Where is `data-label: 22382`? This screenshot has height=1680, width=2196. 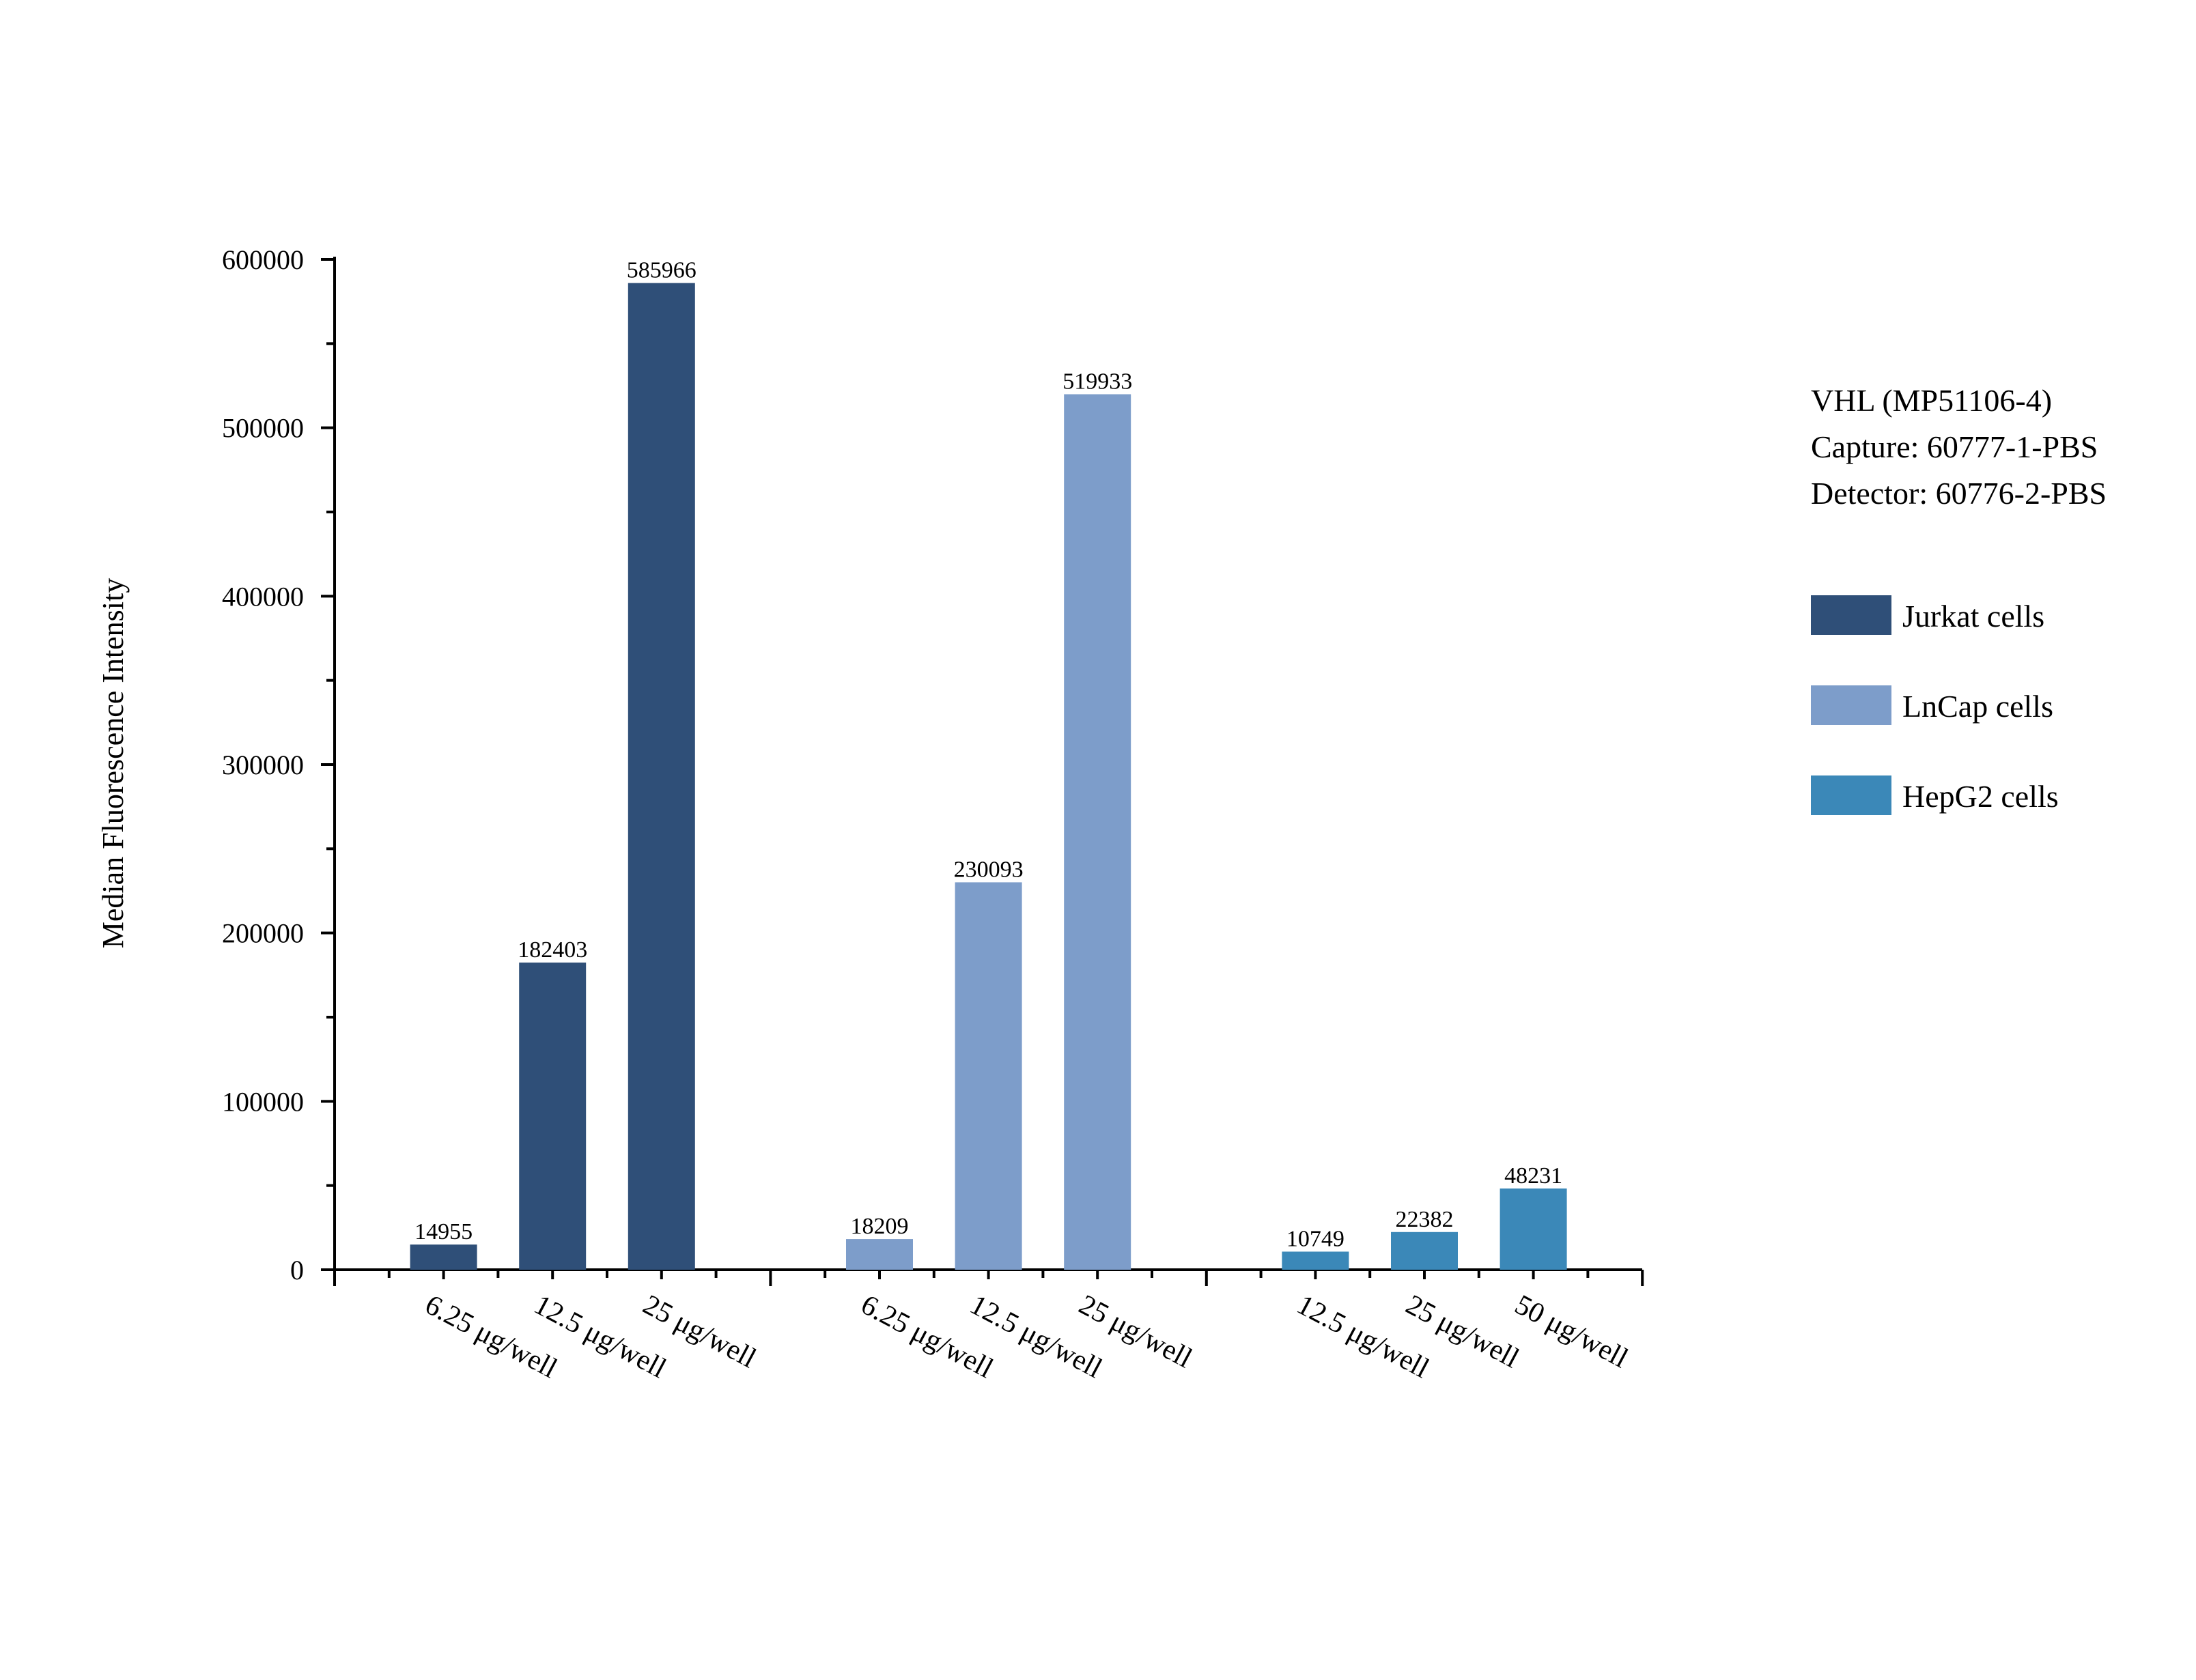
data-label: 22382 is located at coordinates (1425, 1219).